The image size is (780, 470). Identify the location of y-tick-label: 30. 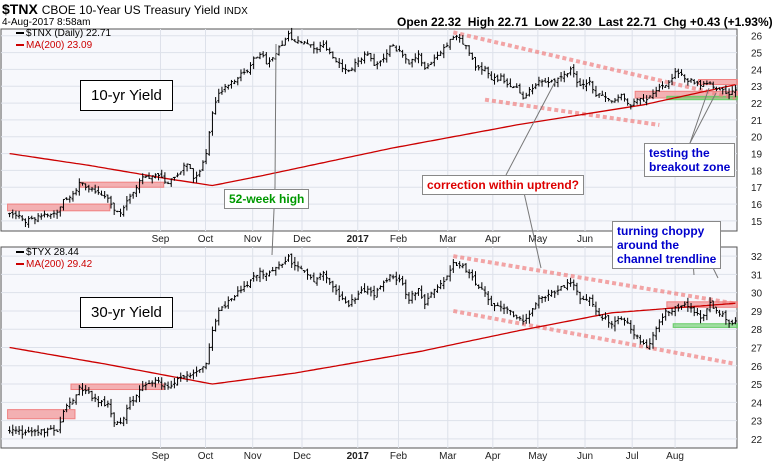
(757, 294).